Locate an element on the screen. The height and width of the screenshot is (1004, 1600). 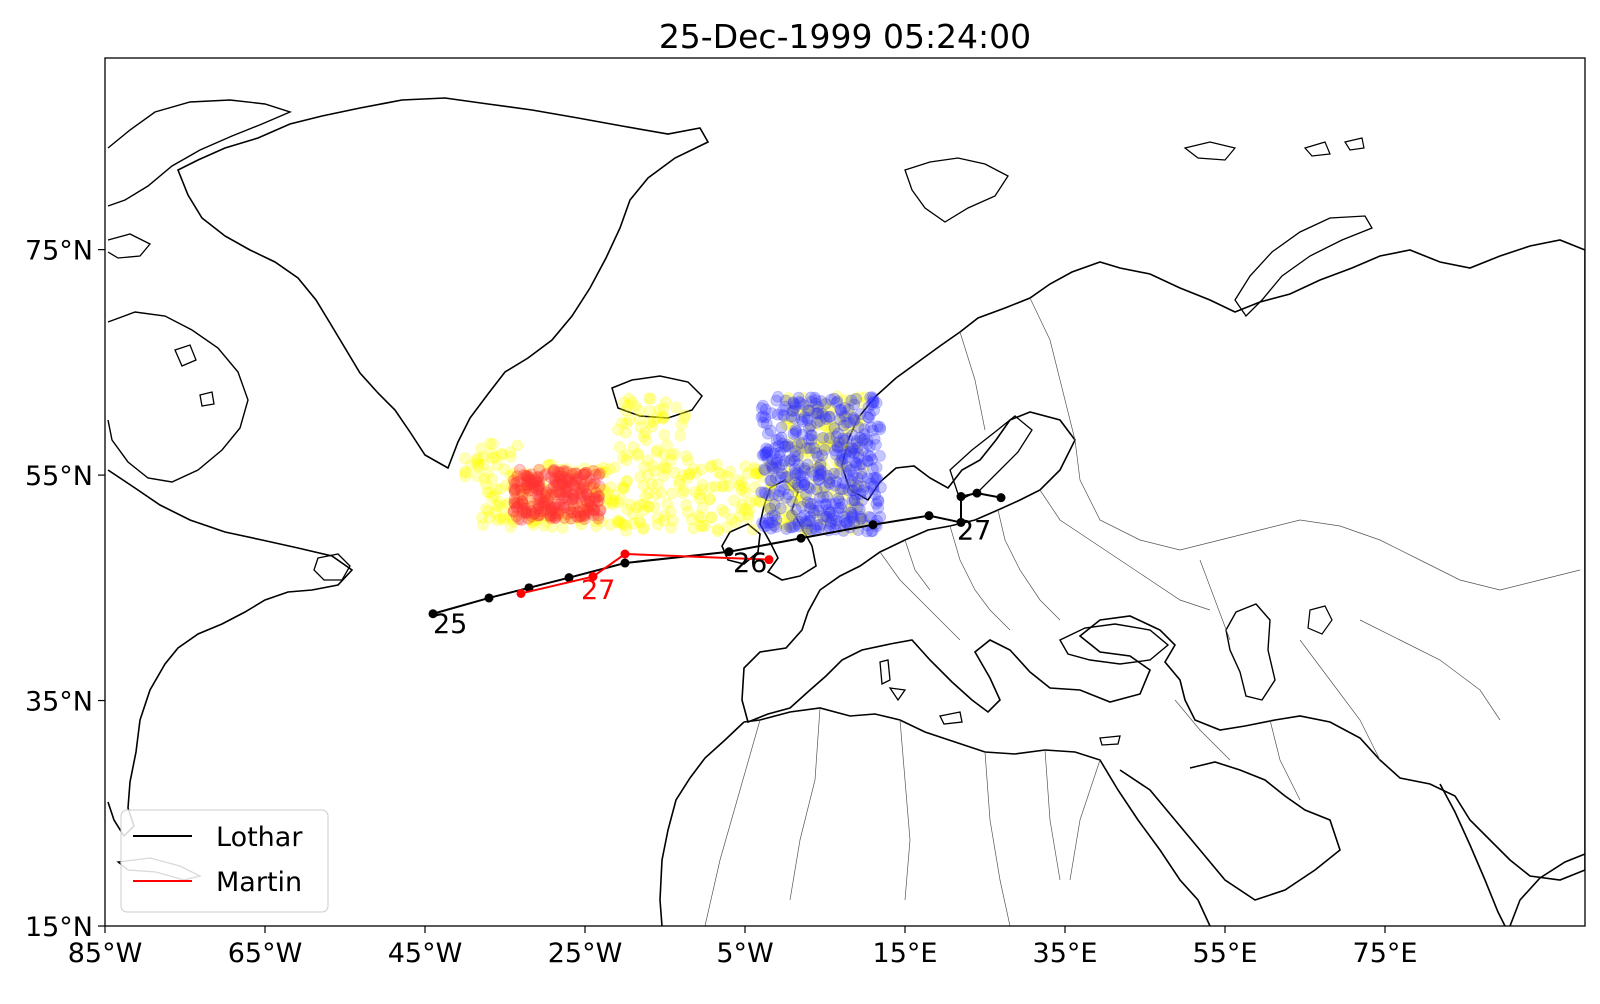
track-day-label: 27 is located at coordinates (598, 590).